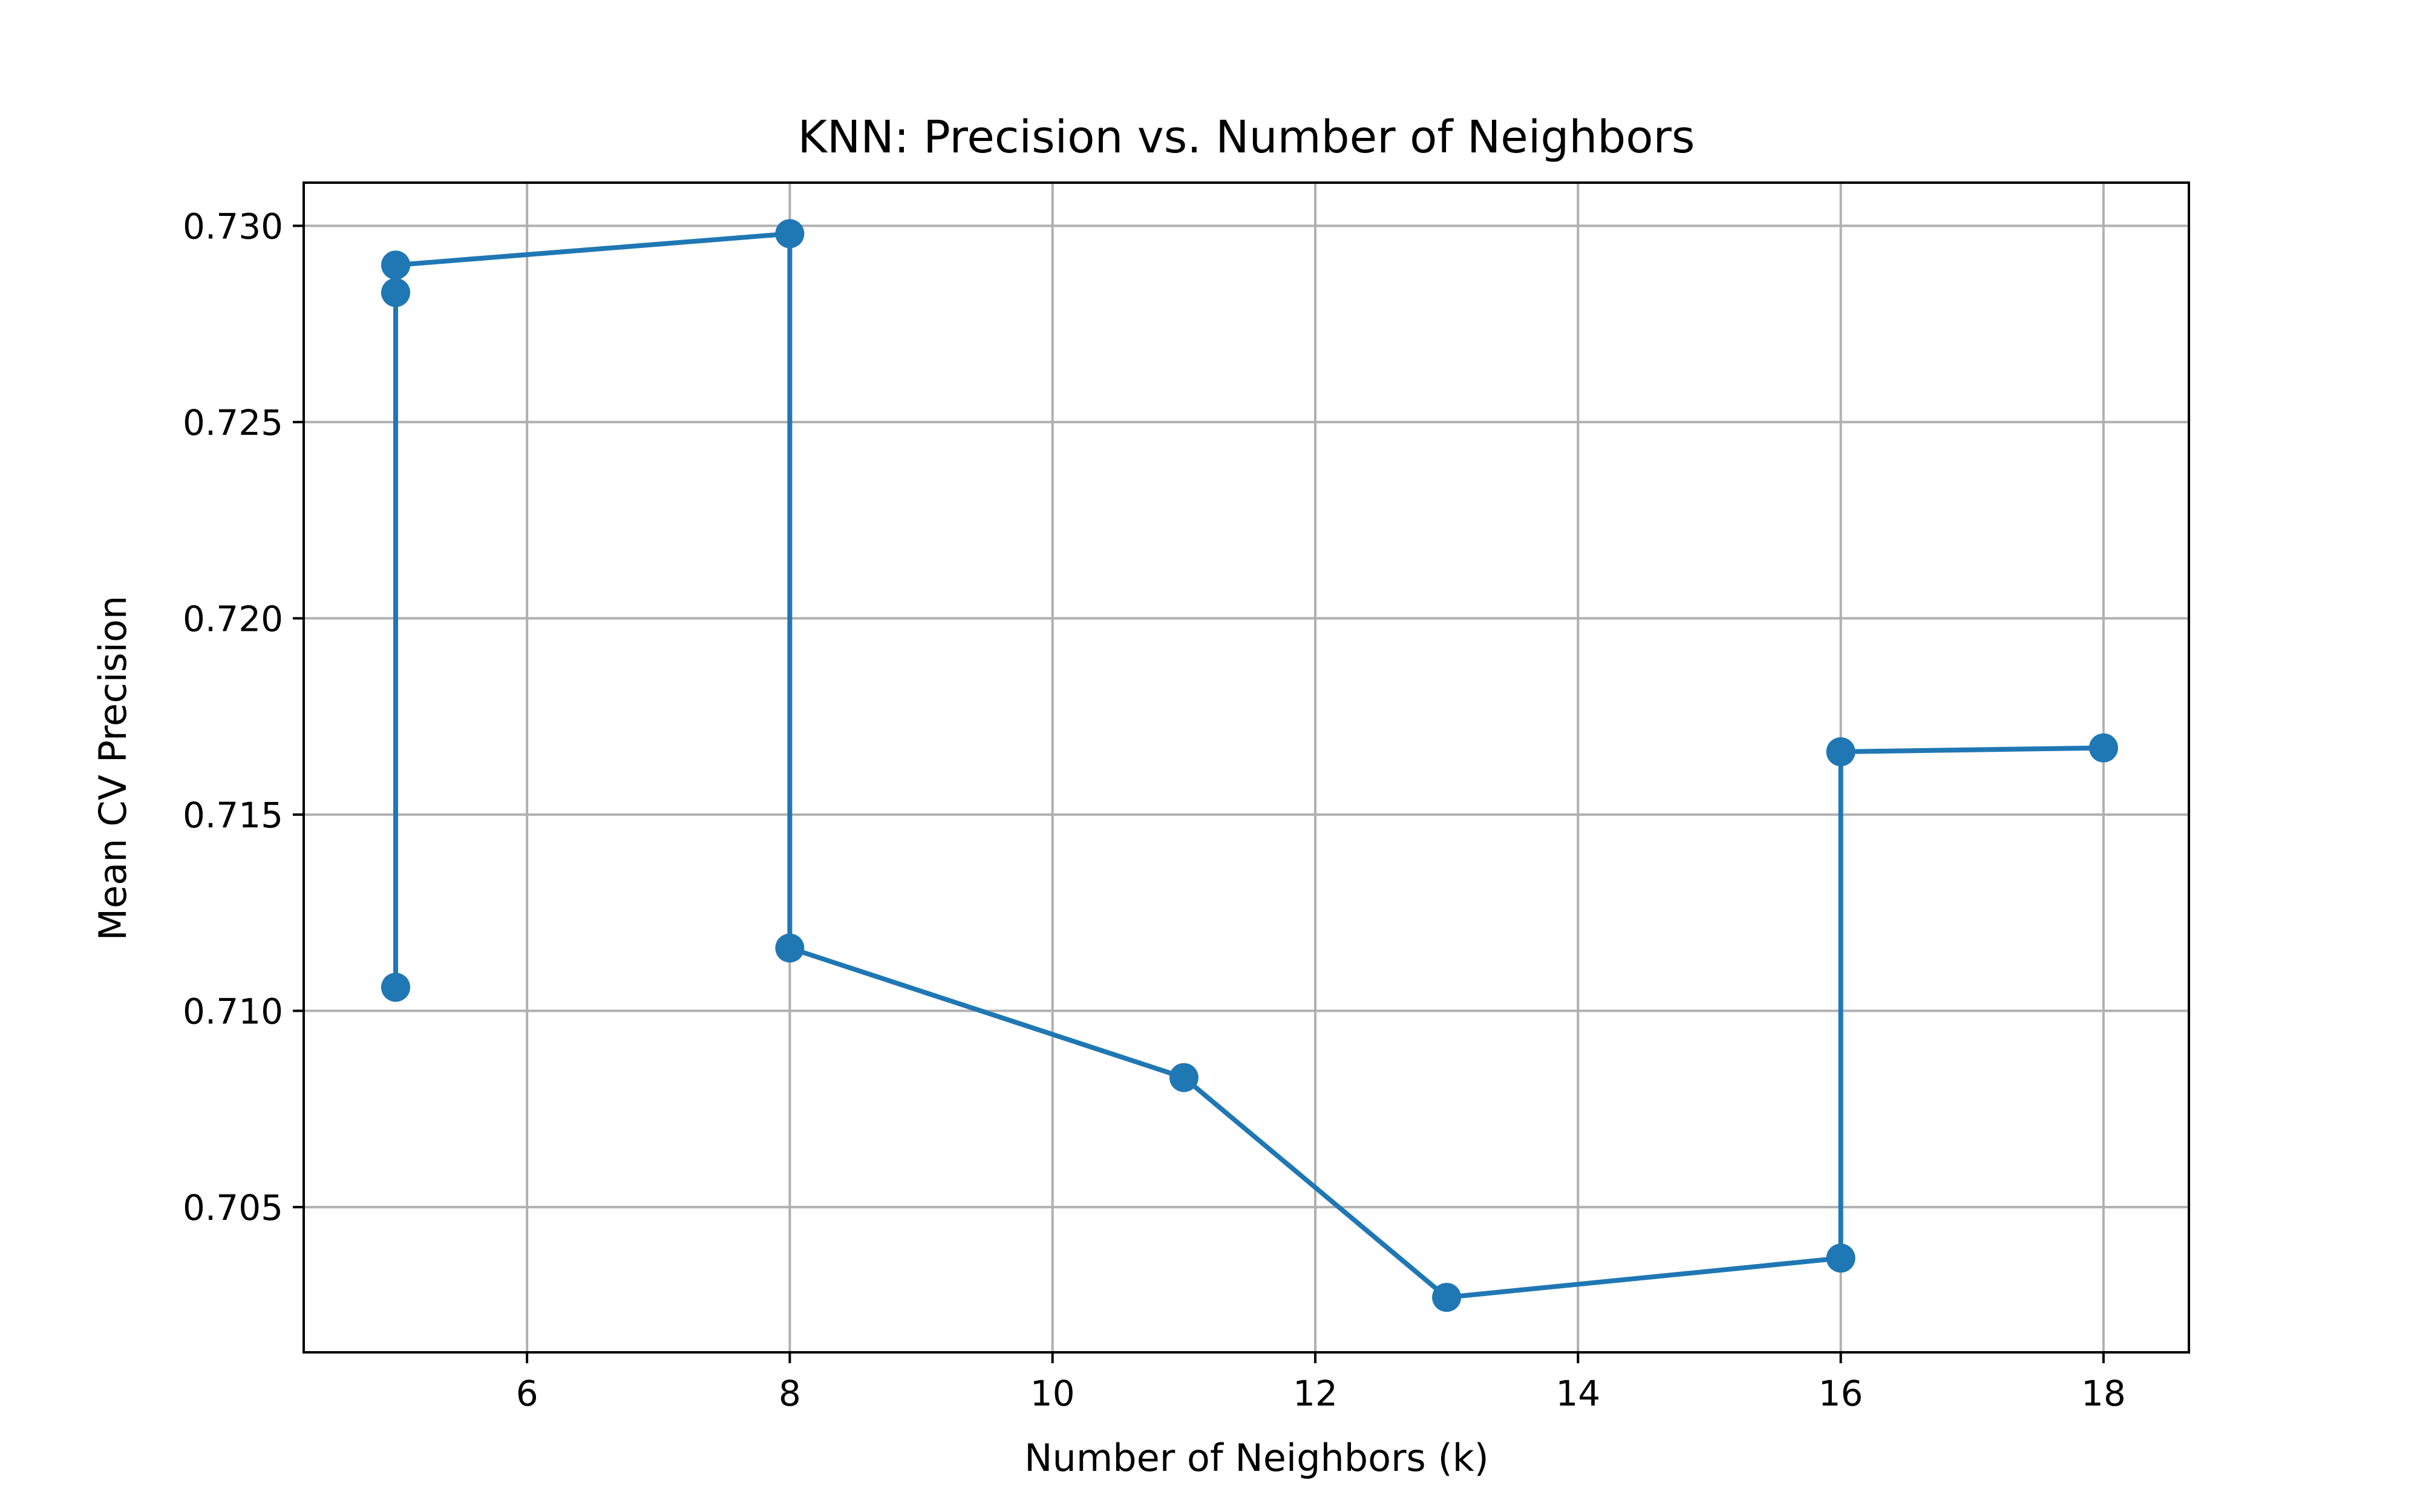 The image size is (2420, 1512). Describe the element at coordinates (233, 618) in the screenshot. I see `y-tick-label: 0.720` at that location.